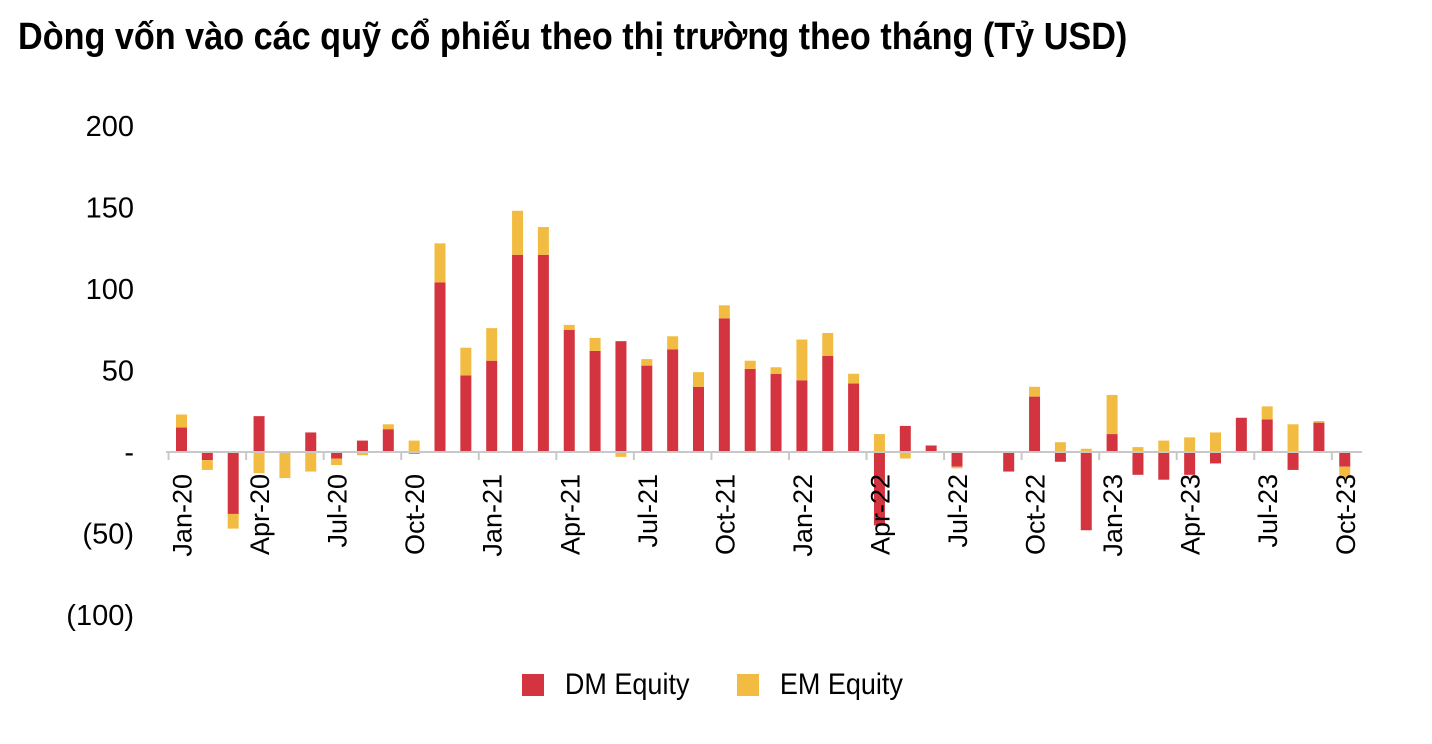 Image resolution: width=1432 pixels, height=744 pixels. What do you see at coordinates (129, 453) in the screenshot?
I see `y-tick-label: -` at bounding box center [129, 453].